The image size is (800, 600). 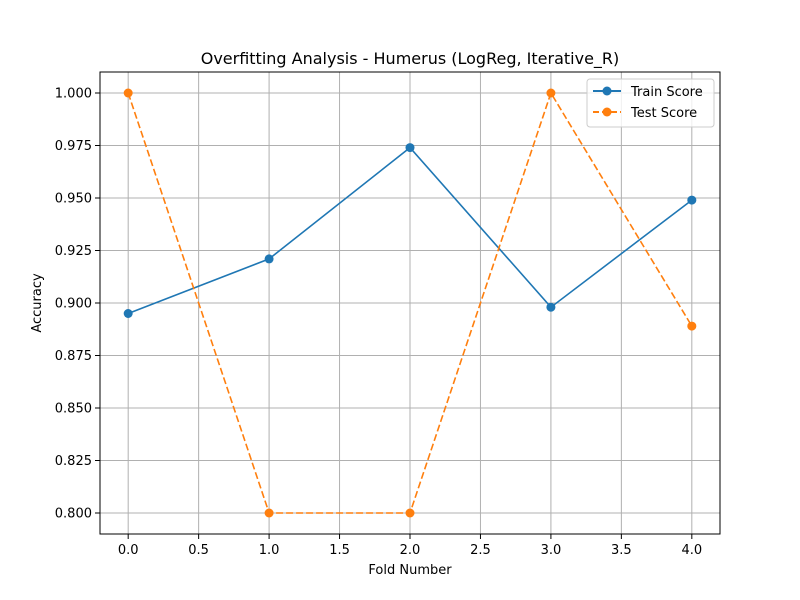 What do you see at coordinates (37, 303) in the screenshot?
I see `y-axis-label: Accuracy` at bounding box center [37, 303].